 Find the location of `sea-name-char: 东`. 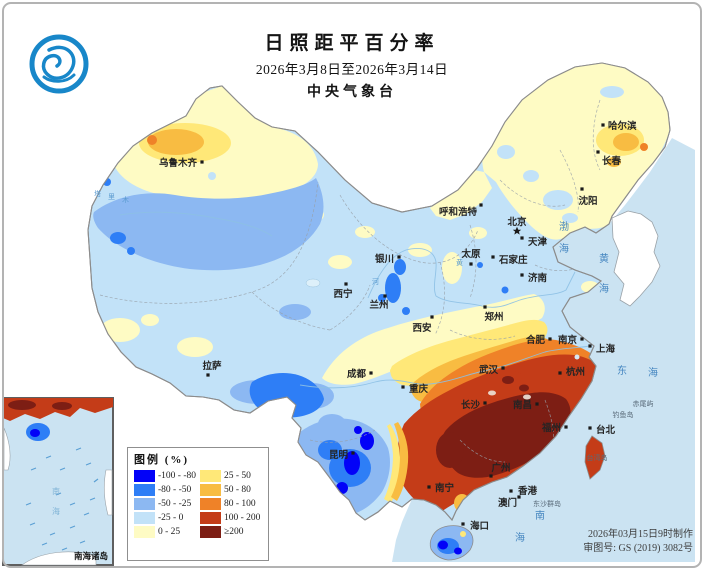

sea-name-char: 东 is located at coordinates (622, 370).